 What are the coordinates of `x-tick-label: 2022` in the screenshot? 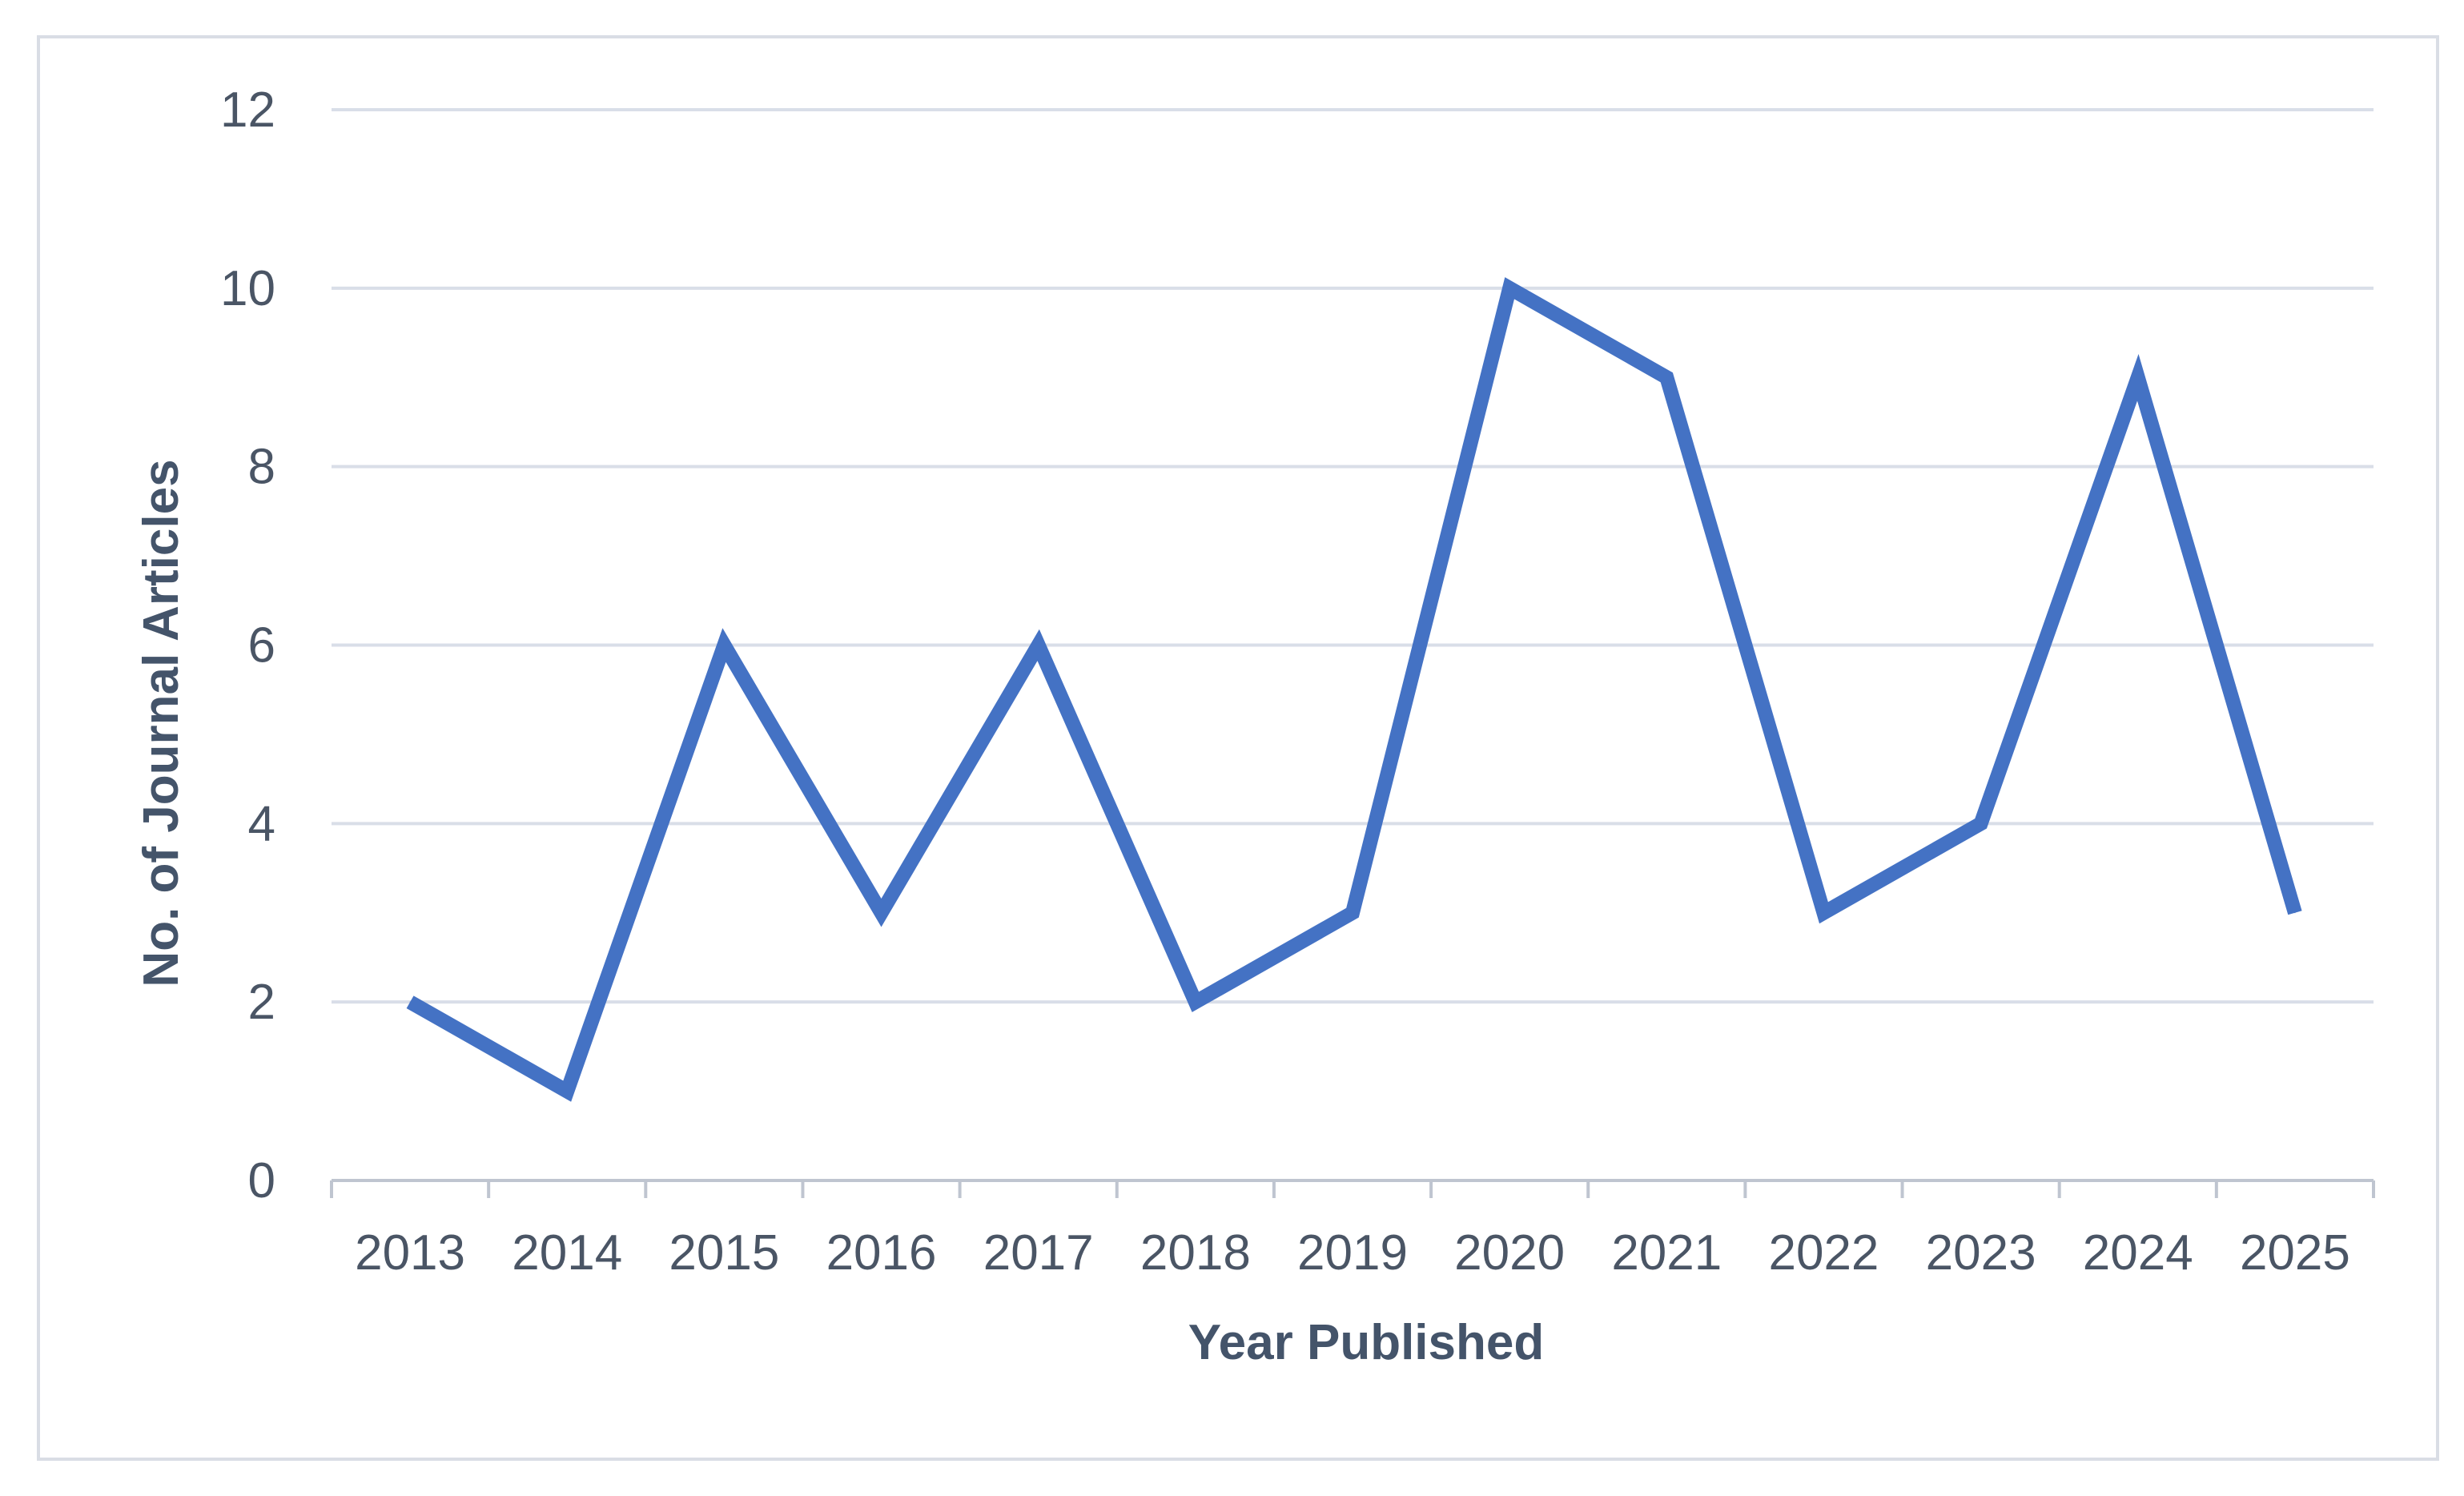 It's located at (1823, 1253).